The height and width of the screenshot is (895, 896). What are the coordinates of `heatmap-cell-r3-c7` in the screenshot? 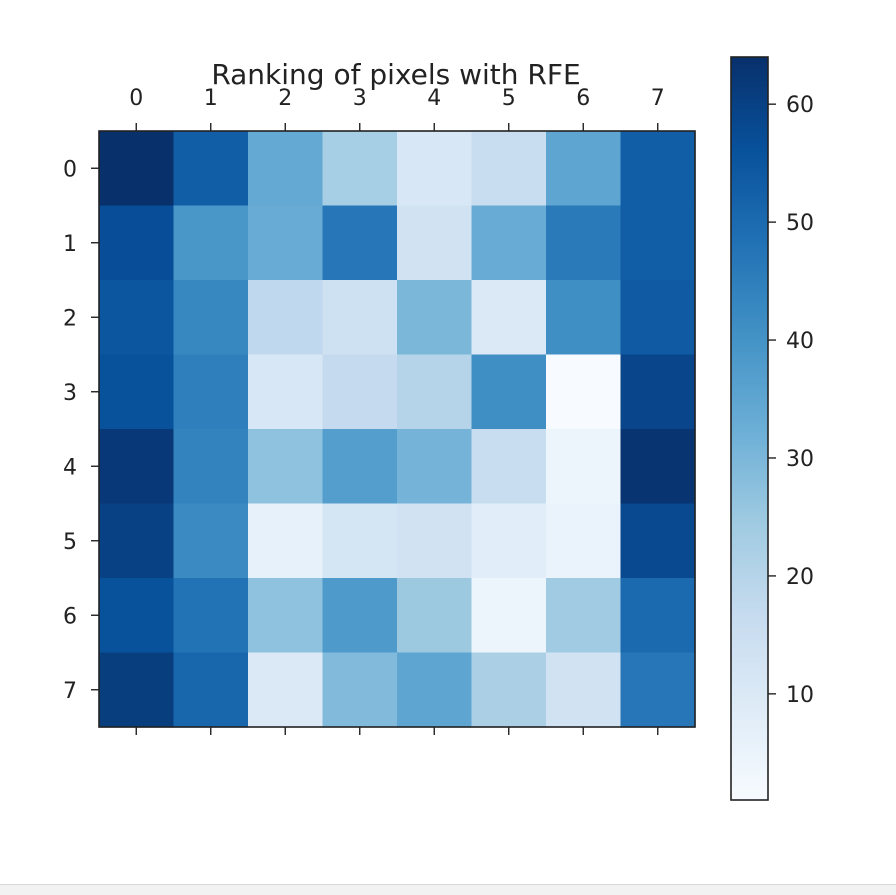 It's located at (658, 392).